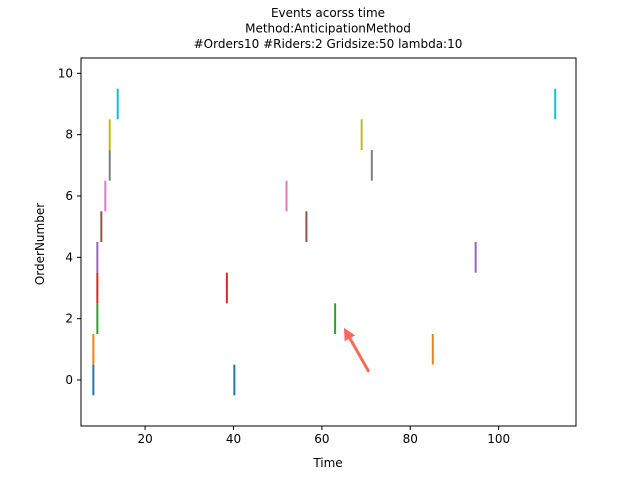  What do you see at coordinates (144, 439) in the screenshot?
I see `x-tick-label: 20` at bounding box center [144, 439].